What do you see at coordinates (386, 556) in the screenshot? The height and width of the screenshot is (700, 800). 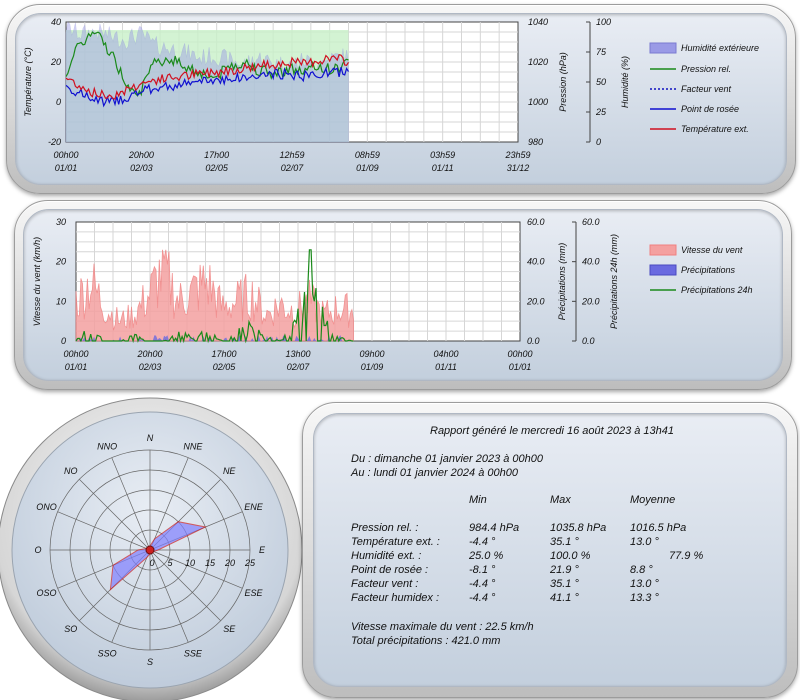 I see `row-label: Humidité ext. :` at bounding box center [386, 556].